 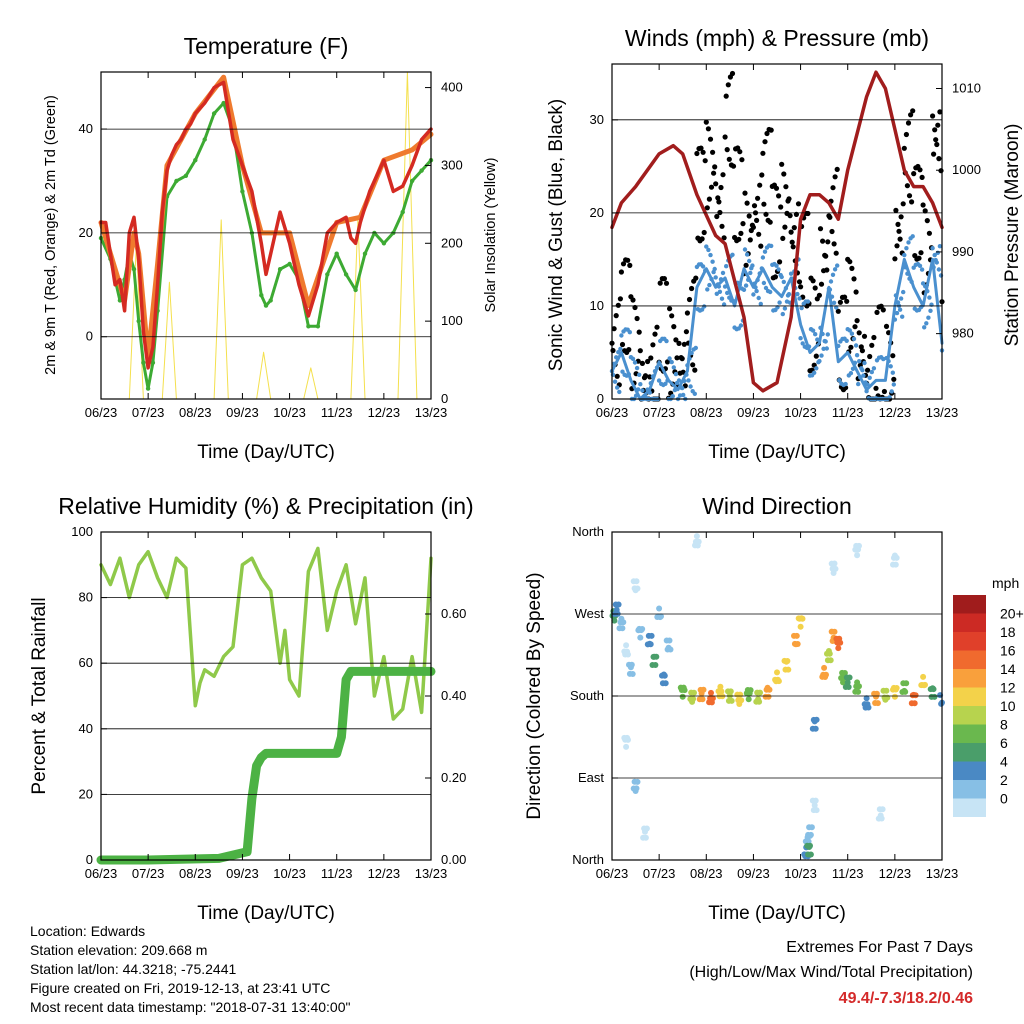 I want to click on y-tick-label: South, so click(x=587, y=695).